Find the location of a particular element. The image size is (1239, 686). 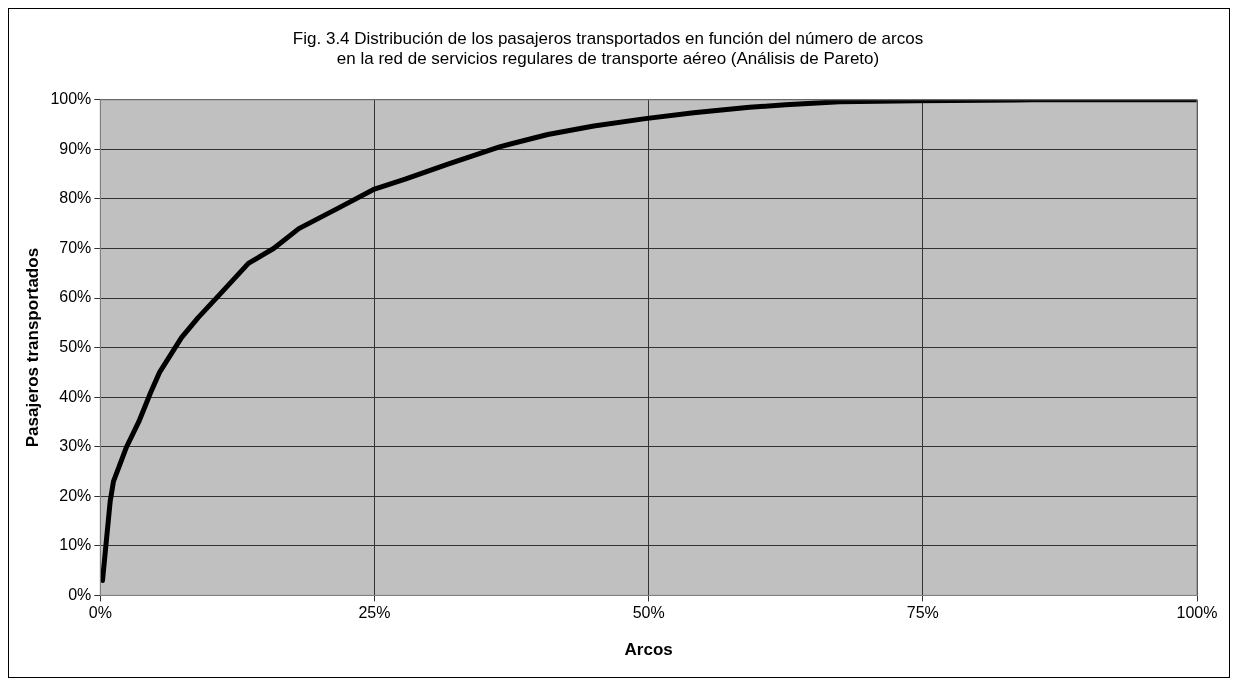

y-tick-label: 60% is located at coordinates (75, 297).